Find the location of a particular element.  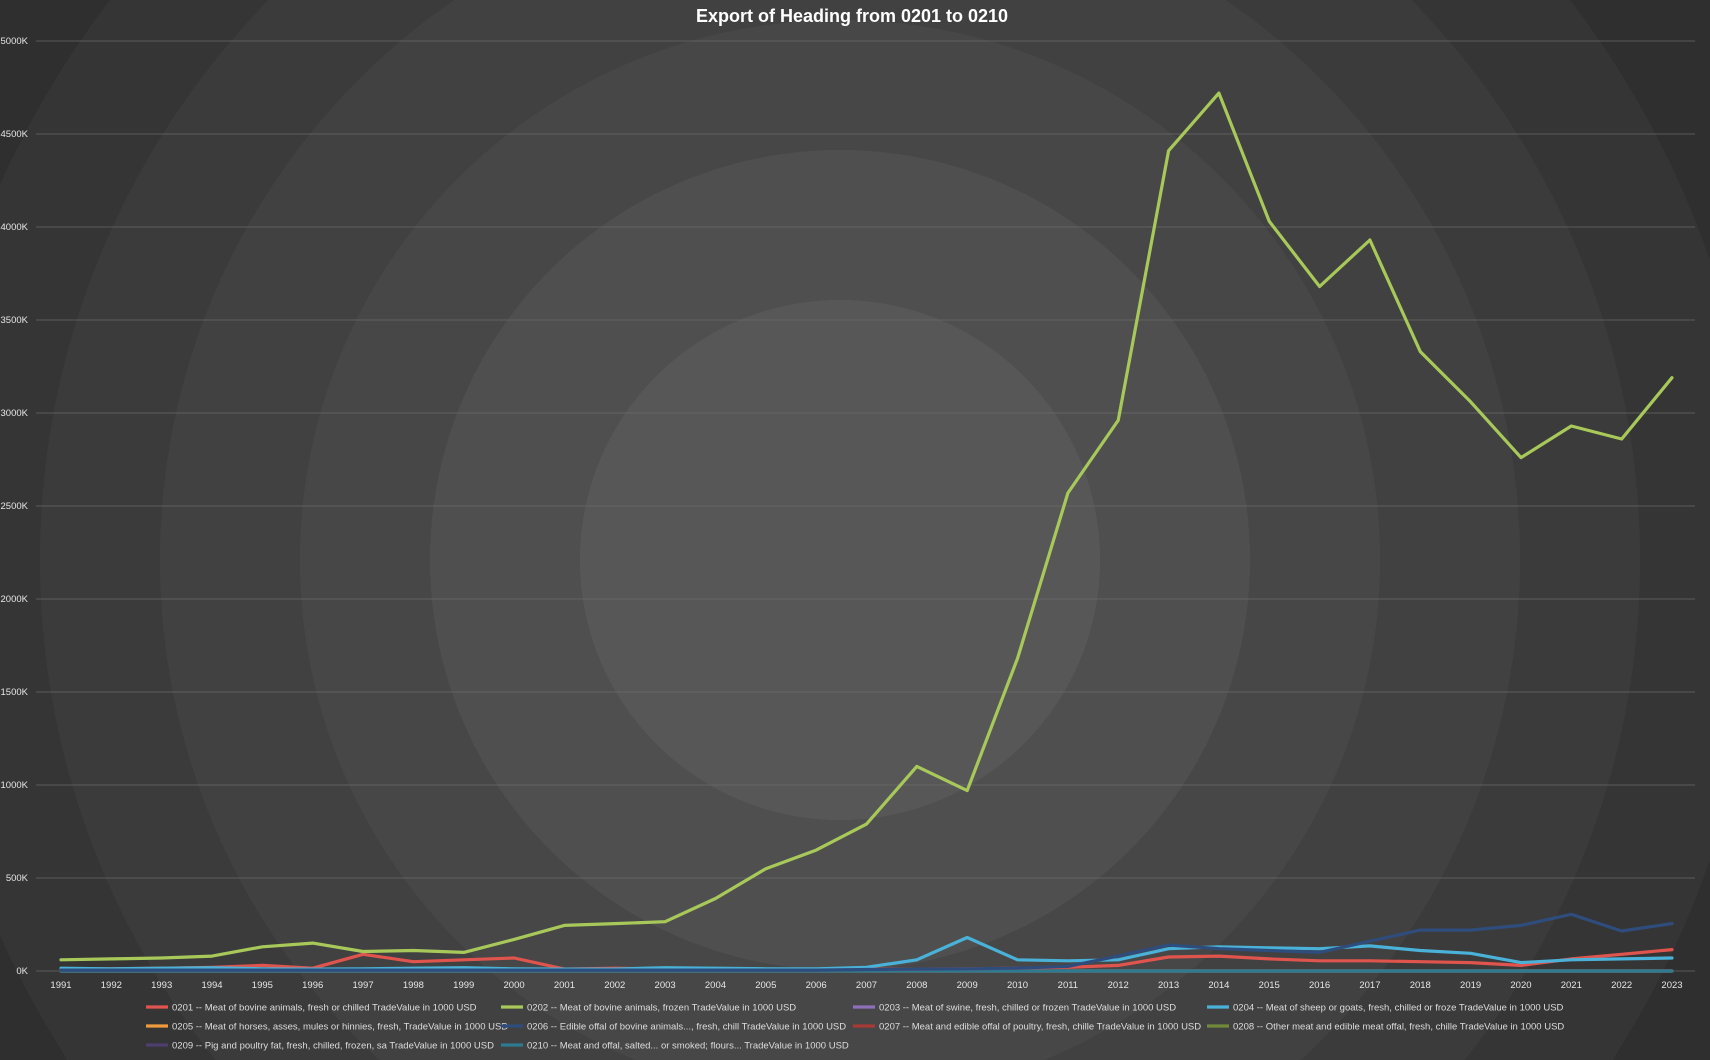

y-tick-label: 500K is located at coordinates (17, 878).